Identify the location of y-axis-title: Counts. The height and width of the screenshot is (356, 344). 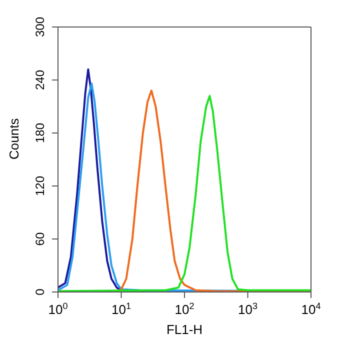
(14, 139).